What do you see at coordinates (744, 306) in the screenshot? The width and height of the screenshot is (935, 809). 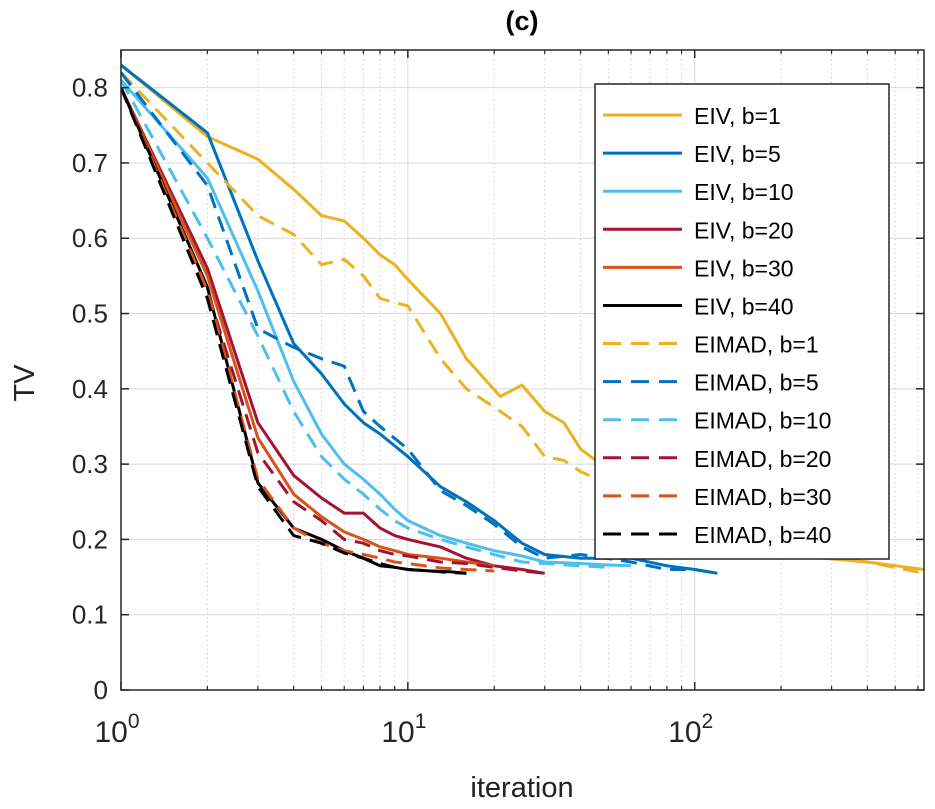 I see `legend-label-5: EIV, b=40` at bounding box center [744, 306].